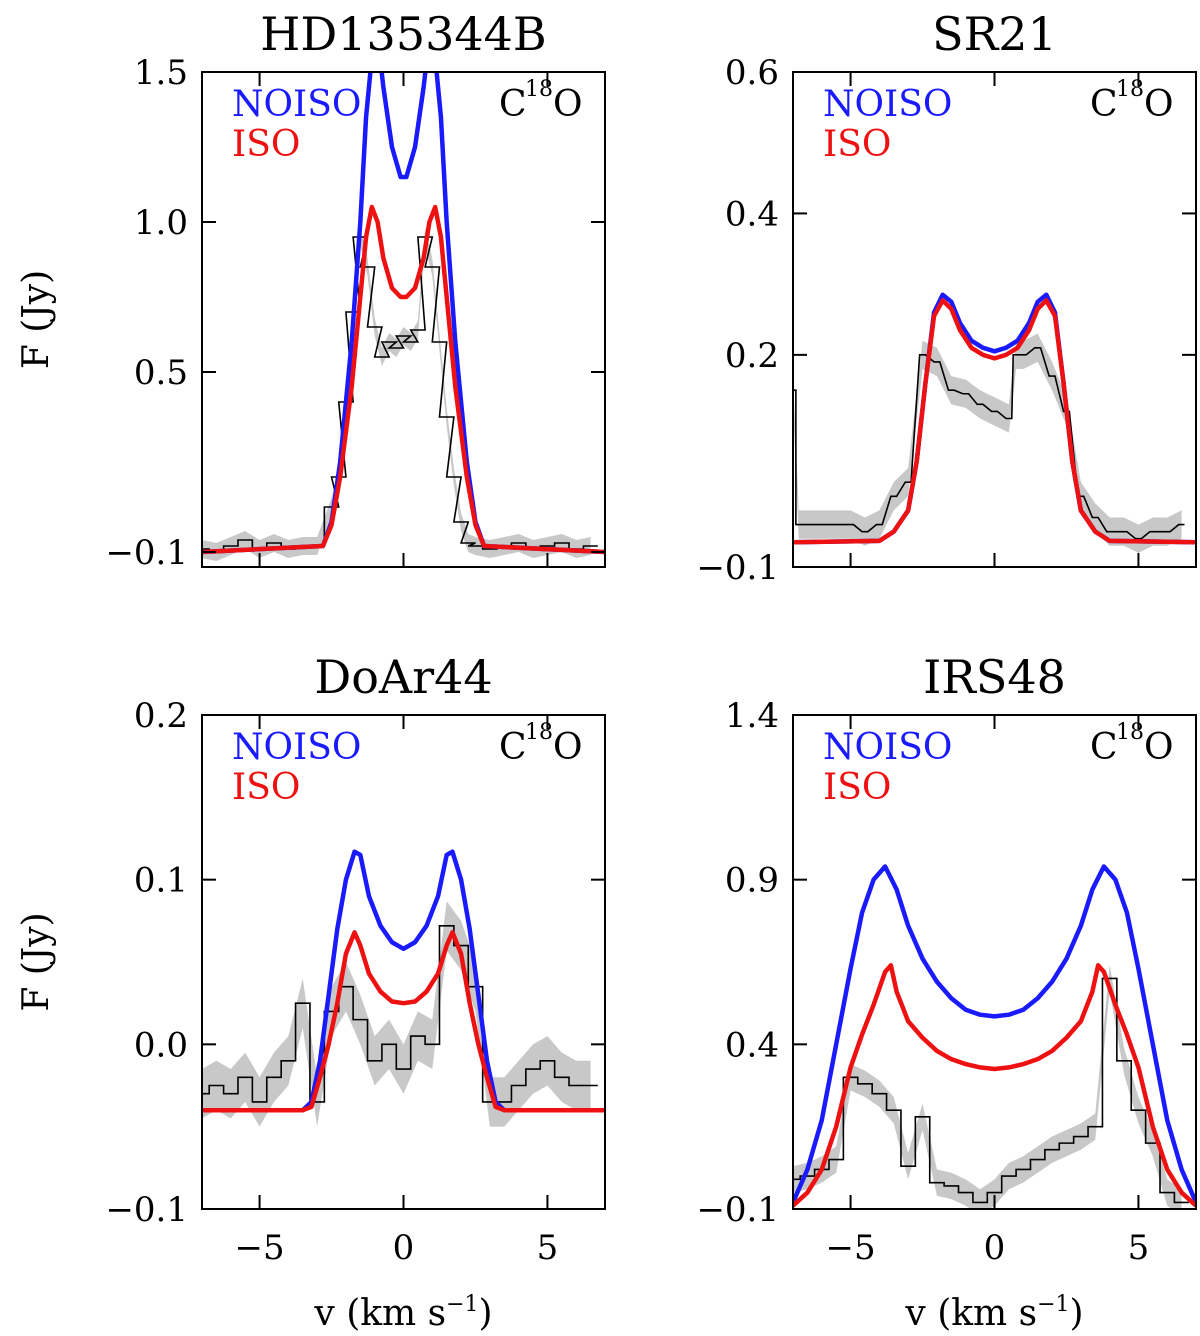 This screenshot has width=1200, height=1336. Describe the element at coordinates (994, 34) in the screenshot. I see `panel-title: SR21` at that location.